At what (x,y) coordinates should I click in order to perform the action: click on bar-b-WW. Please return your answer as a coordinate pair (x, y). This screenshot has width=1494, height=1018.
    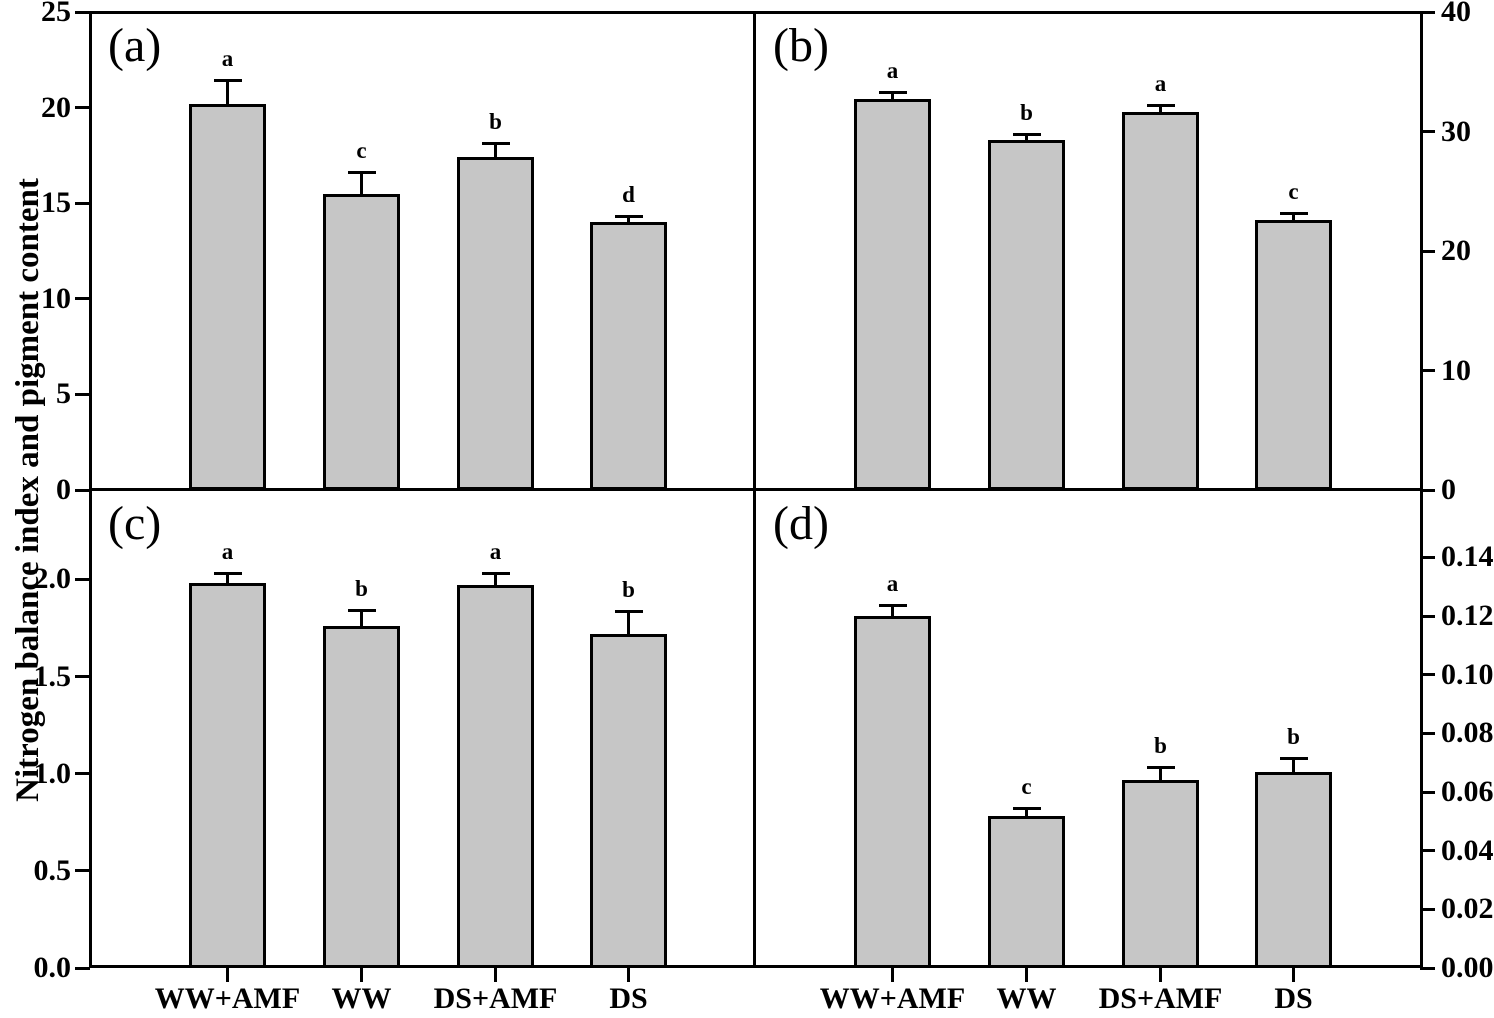
    Looking at the image, I should click on (1026, 314).